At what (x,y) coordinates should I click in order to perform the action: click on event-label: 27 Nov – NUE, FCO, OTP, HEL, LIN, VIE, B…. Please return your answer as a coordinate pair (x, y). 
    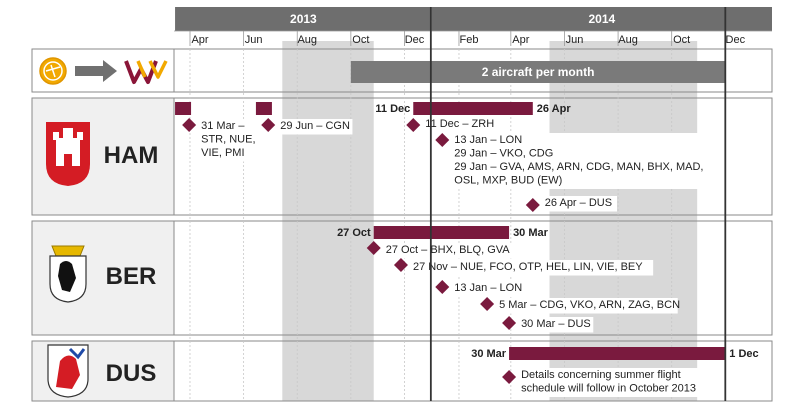
    Looking at the image, I should click on (528, 267).